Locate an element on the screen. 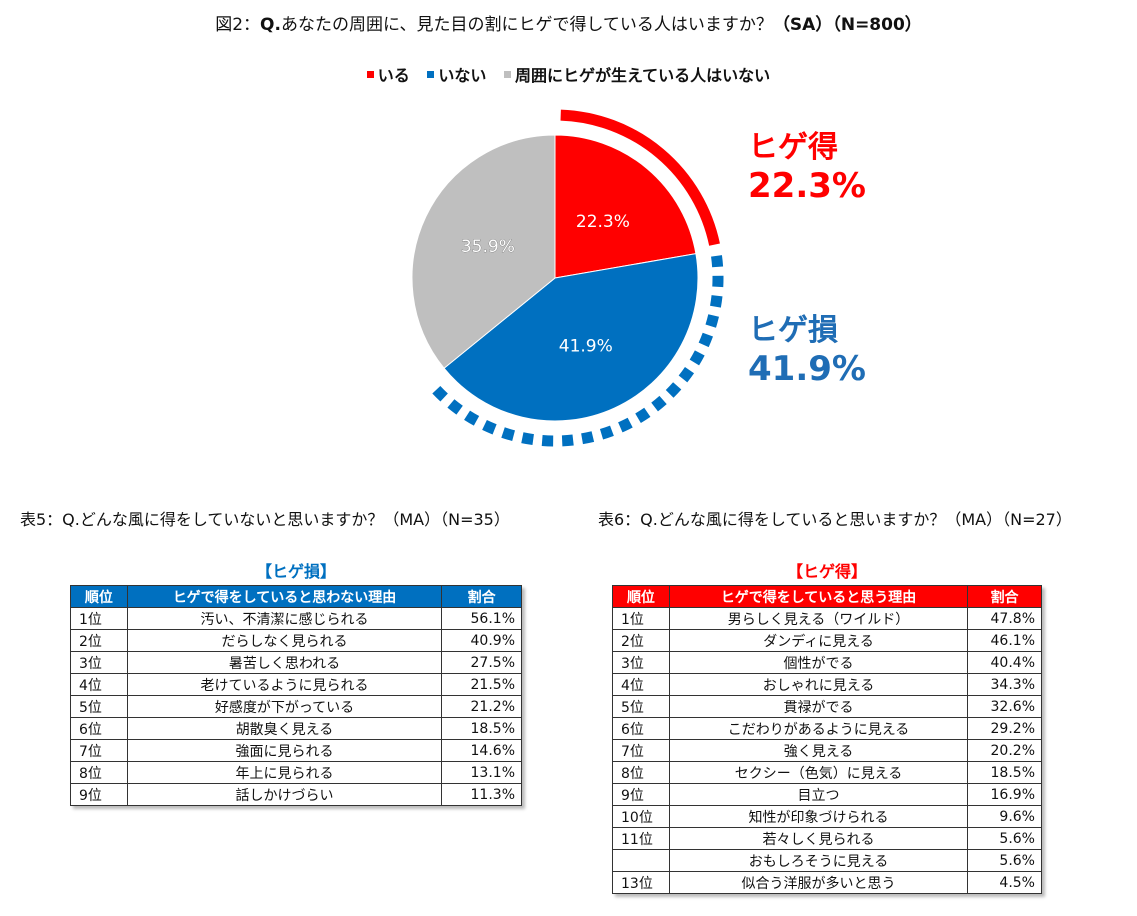 This screenshot has height=916, width=1137. table5-header-reason: ヒゲで得をしていると思わない理由 is located at coordinates (284, 596).